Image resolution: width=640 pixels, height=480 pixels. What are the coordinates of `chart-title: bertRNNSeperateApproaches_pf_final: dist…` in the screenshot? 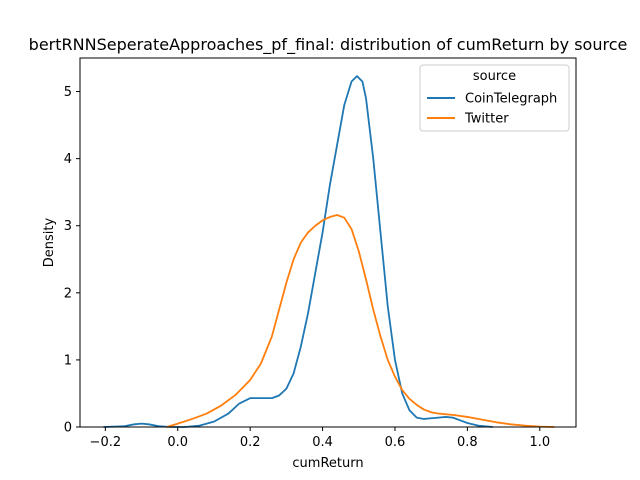 It's located at (328, 45).